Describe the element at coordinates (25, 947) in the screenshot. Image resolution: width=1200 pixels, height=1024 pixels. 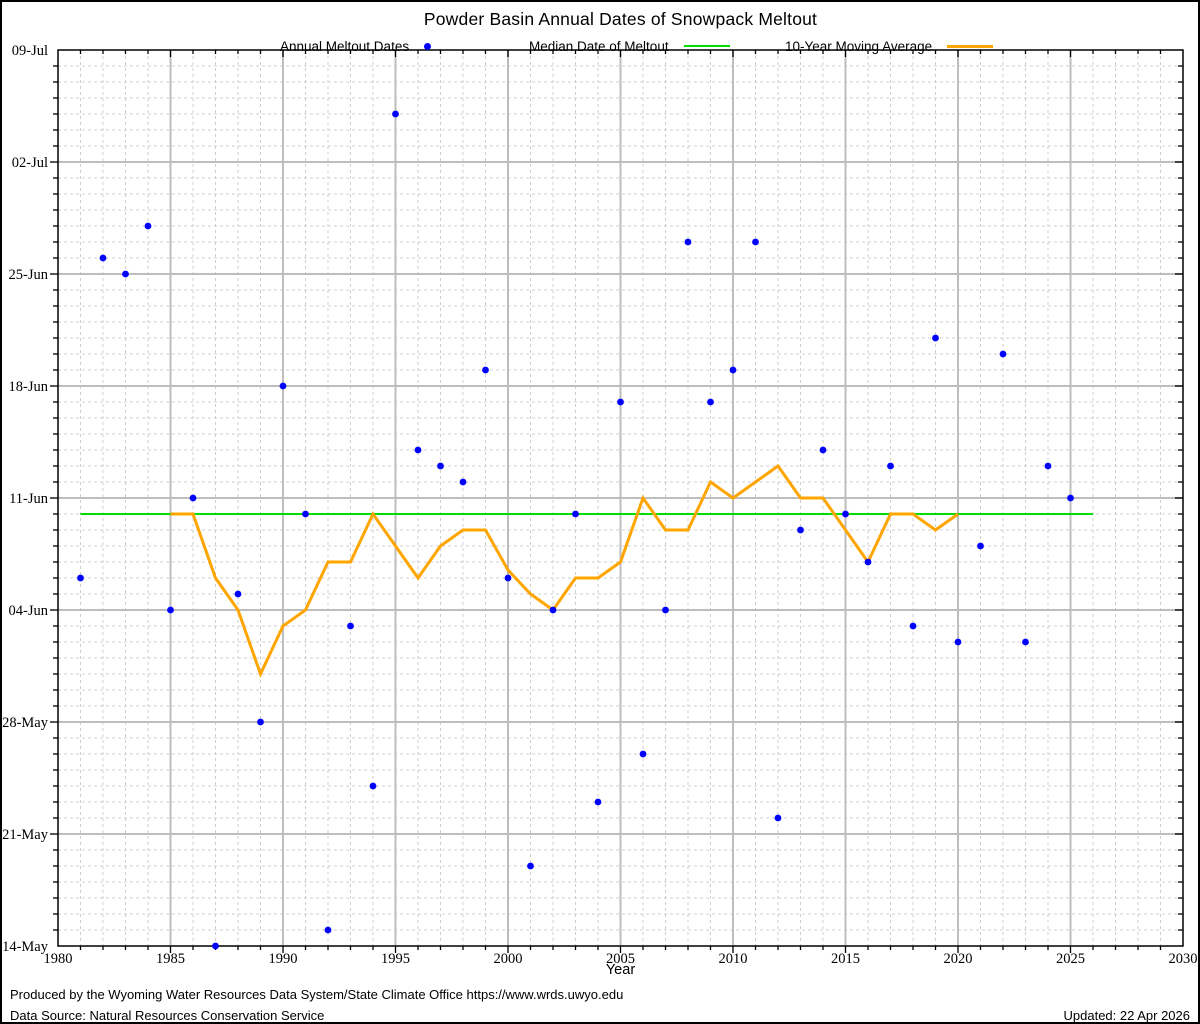
I see `y-tick-label: 14-May` at that location.